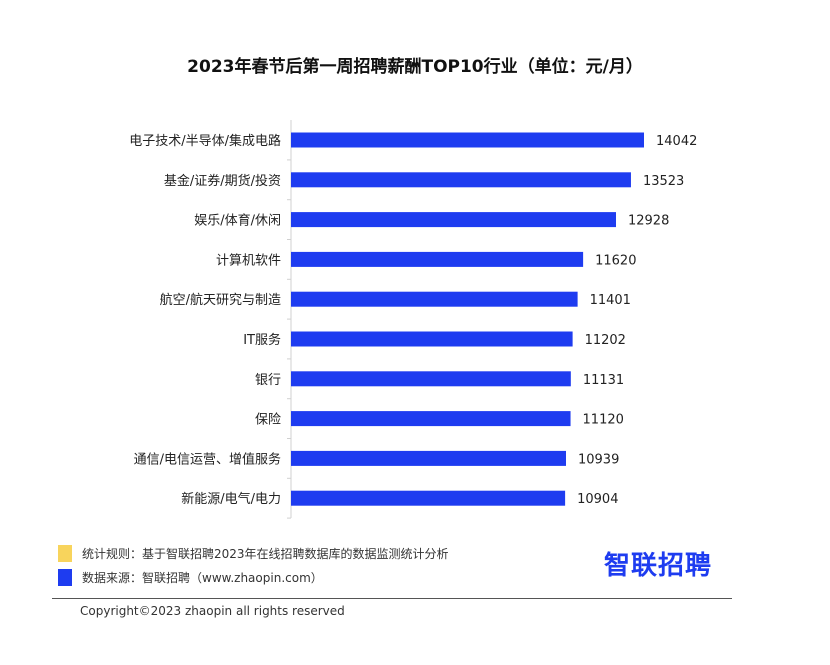  I want to click on category-label: 娱乐/体育/休闲, so click(237, 221).